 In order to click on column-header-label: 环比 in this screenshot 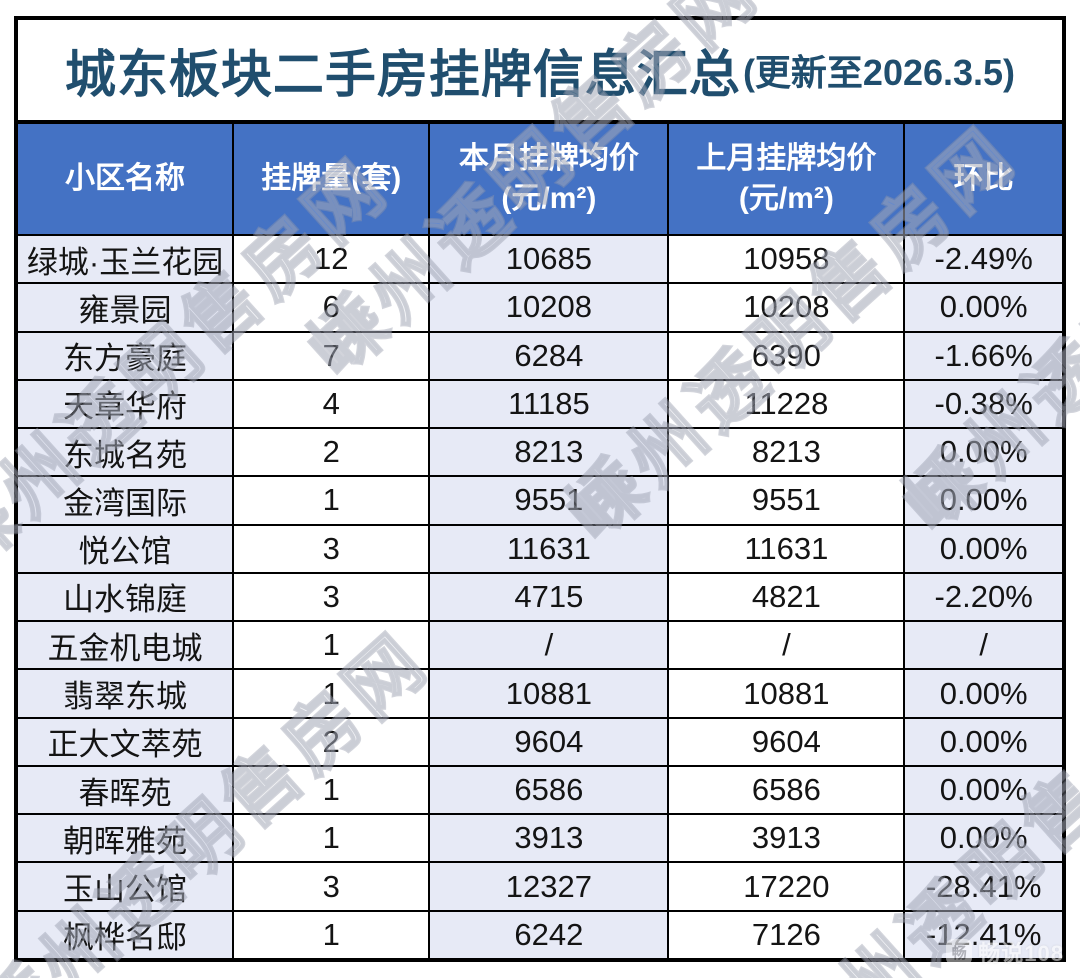, I will do `click(983, 178)`.